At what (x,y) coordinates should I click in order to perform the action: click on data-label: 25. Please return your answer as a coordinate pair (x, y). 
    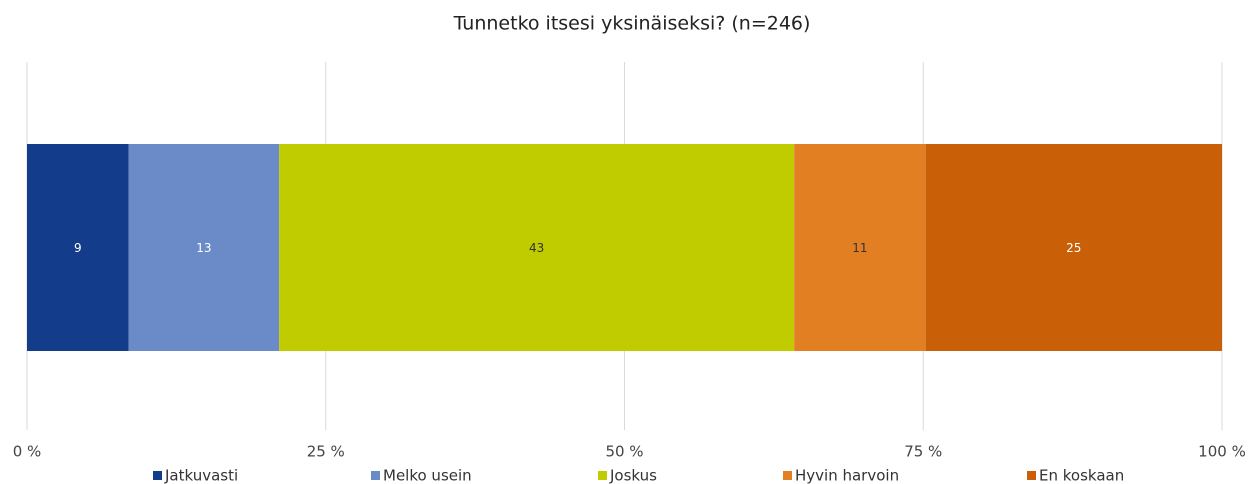
    Looking at the image, I should click on (1073, 248).